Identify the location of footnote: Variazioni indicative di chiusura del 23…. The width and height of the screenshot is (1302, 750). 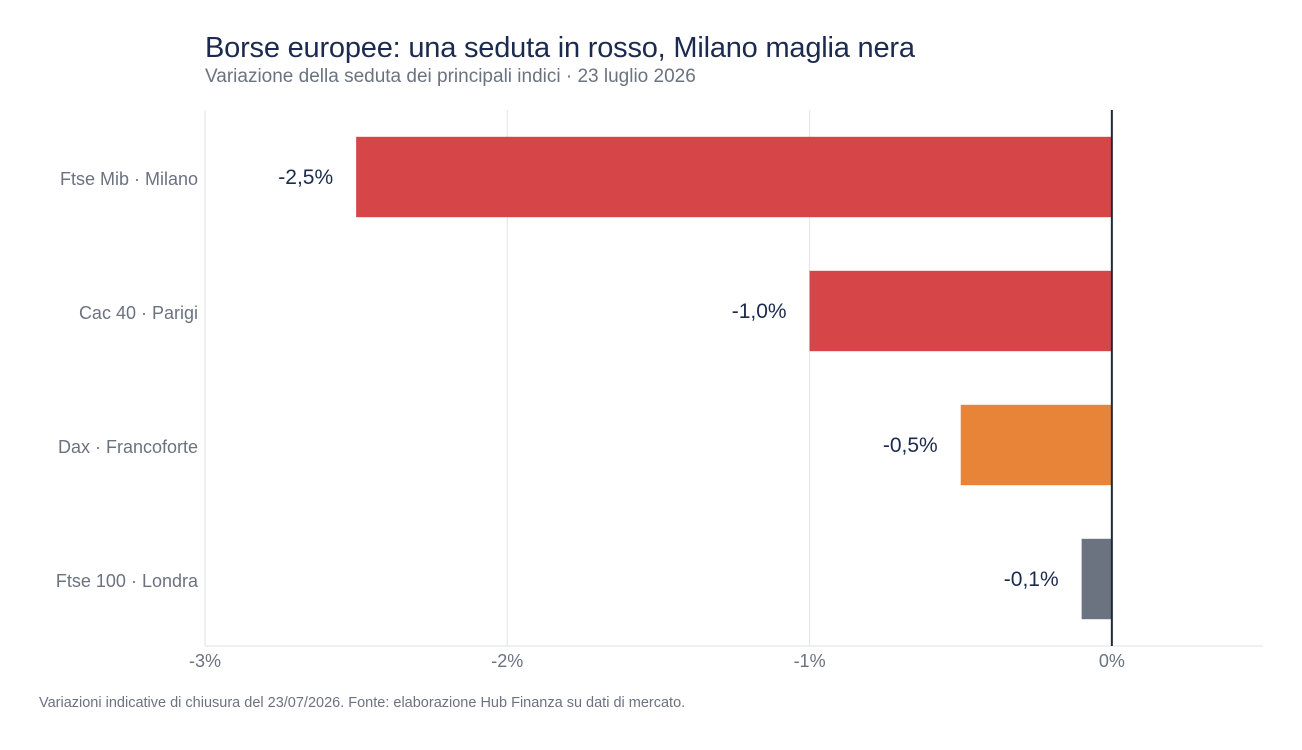
(362, 703).